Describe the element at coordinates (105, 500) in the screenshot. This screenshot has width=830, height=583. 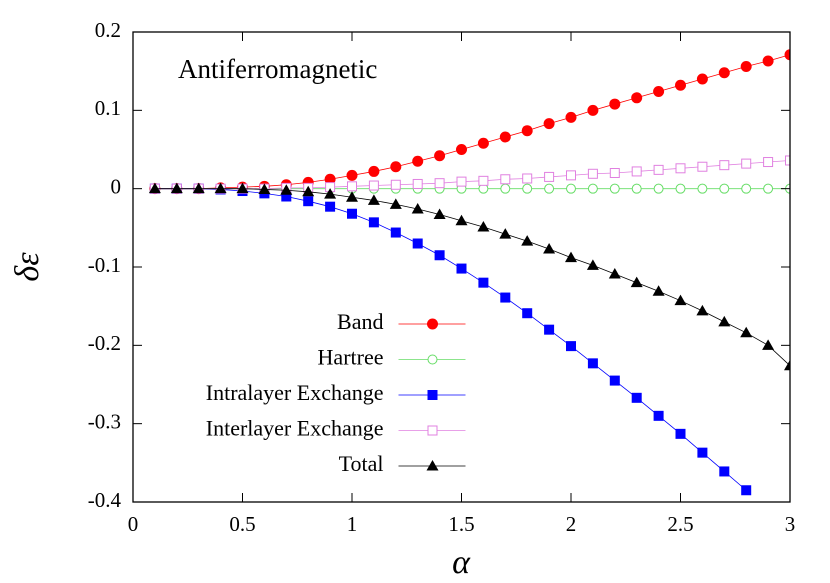
I see `y-tick-label: -0.4` at that location.